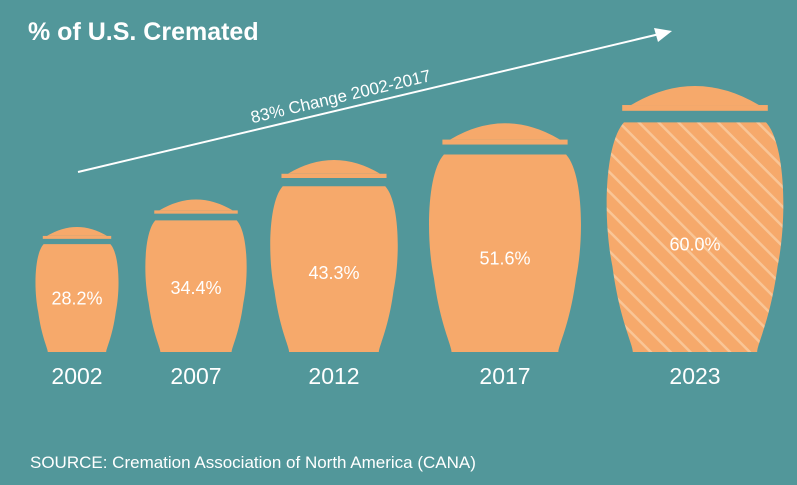  Describe the element at coordinates (77, 237) in the screenshot. I see `urn-rim-2002` at that location.